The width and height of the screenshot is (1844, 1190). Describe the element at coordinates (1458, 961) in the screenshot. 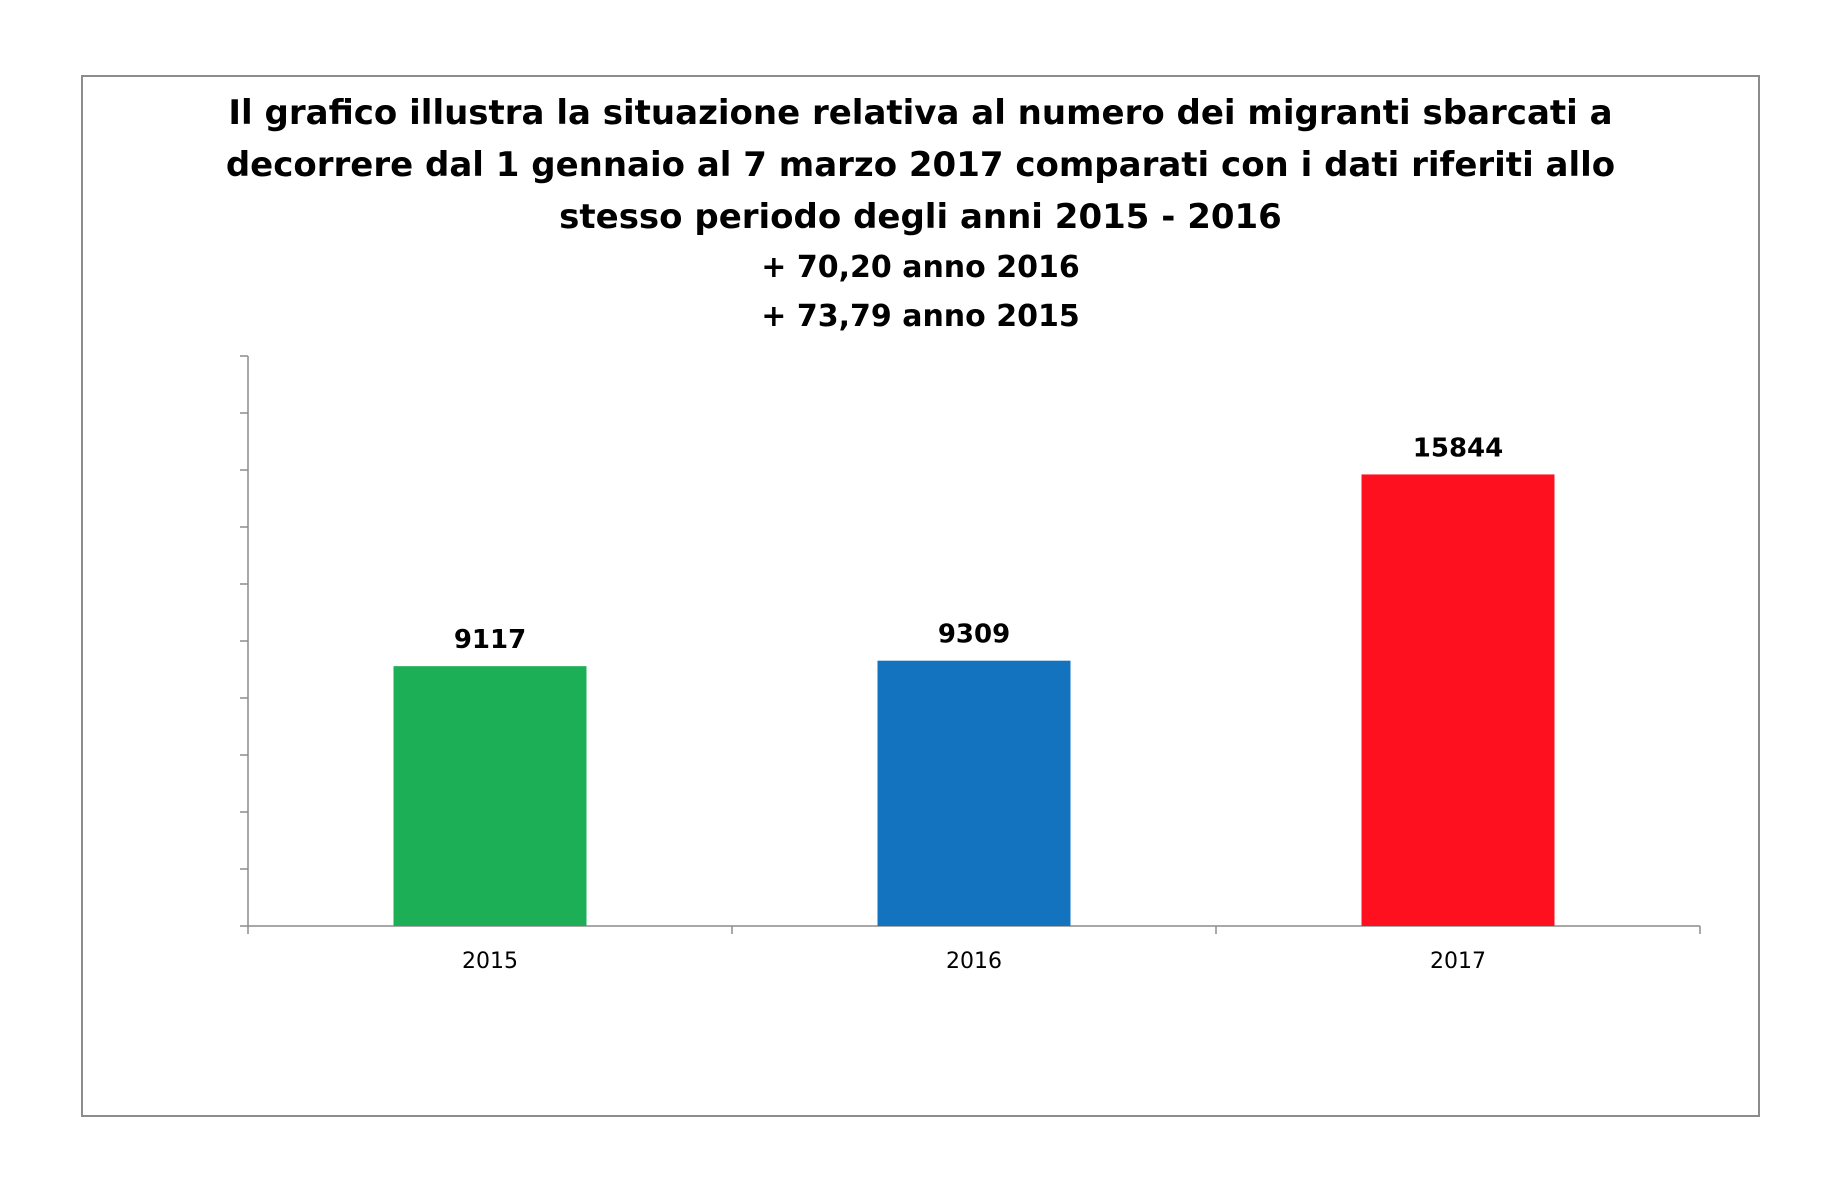

I see `x-tick-label-2017: 2017` at that location.